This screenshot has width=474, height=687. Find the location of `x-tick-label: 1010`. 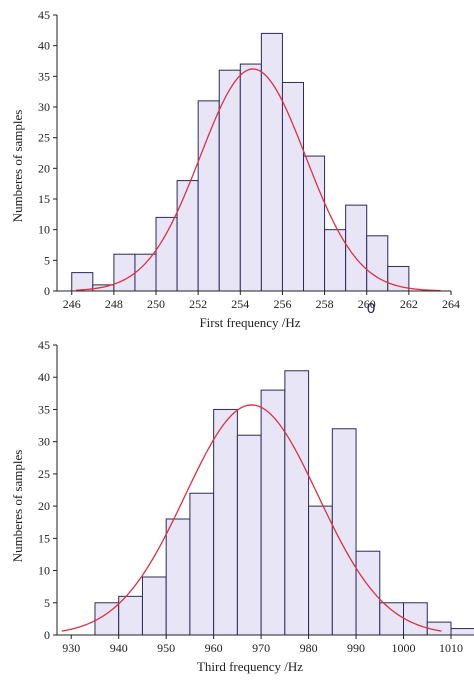

x-tick-label: 1010 is located at coordinates (451, 648).